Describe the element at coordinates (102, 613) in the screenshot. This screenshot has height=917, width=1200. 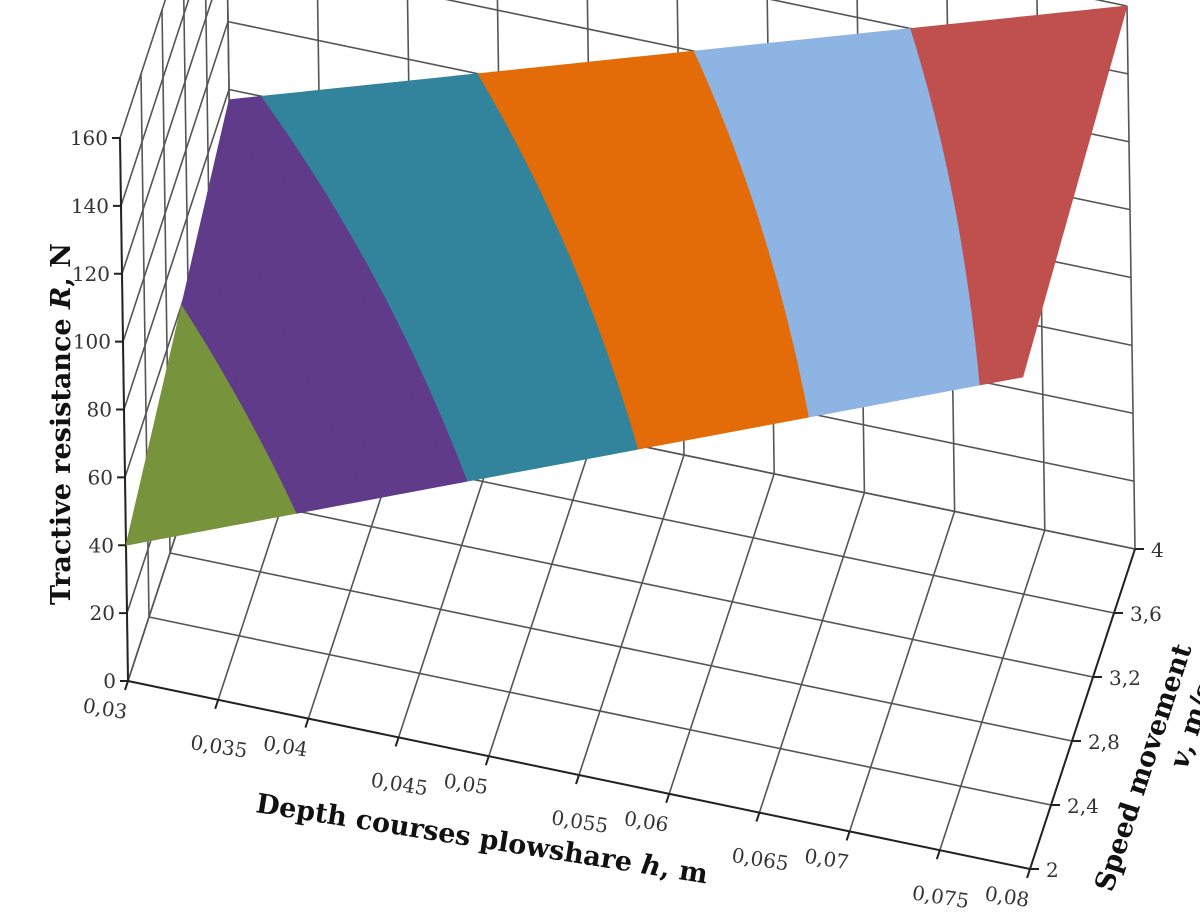
I see `z-tick-label: 20` at that location.